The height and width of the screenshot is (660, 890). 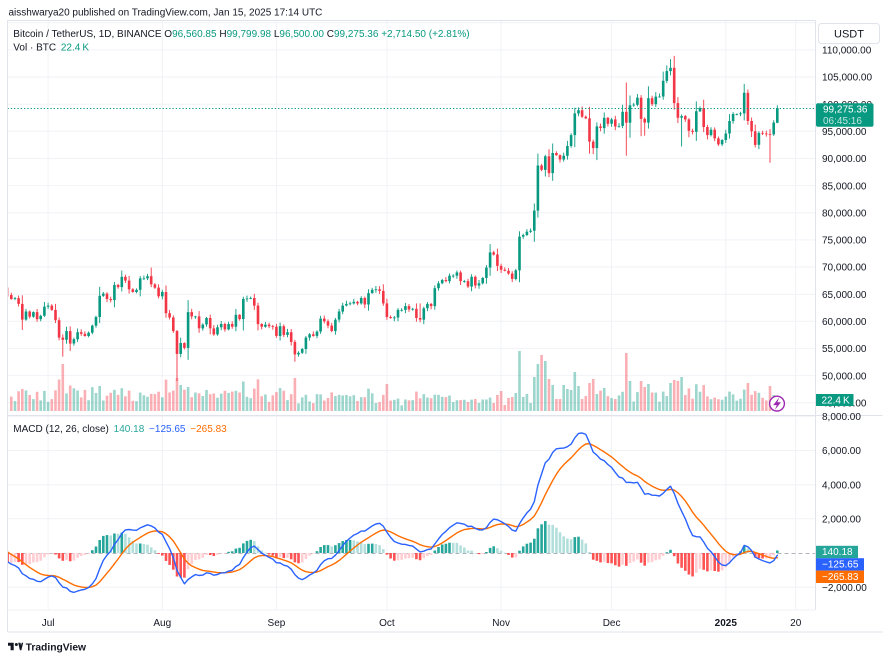 What do you see at coordinates (841, 485) in the screenshot?
I see `svg-text: 4,000.00` at bounding box center [841, 485].